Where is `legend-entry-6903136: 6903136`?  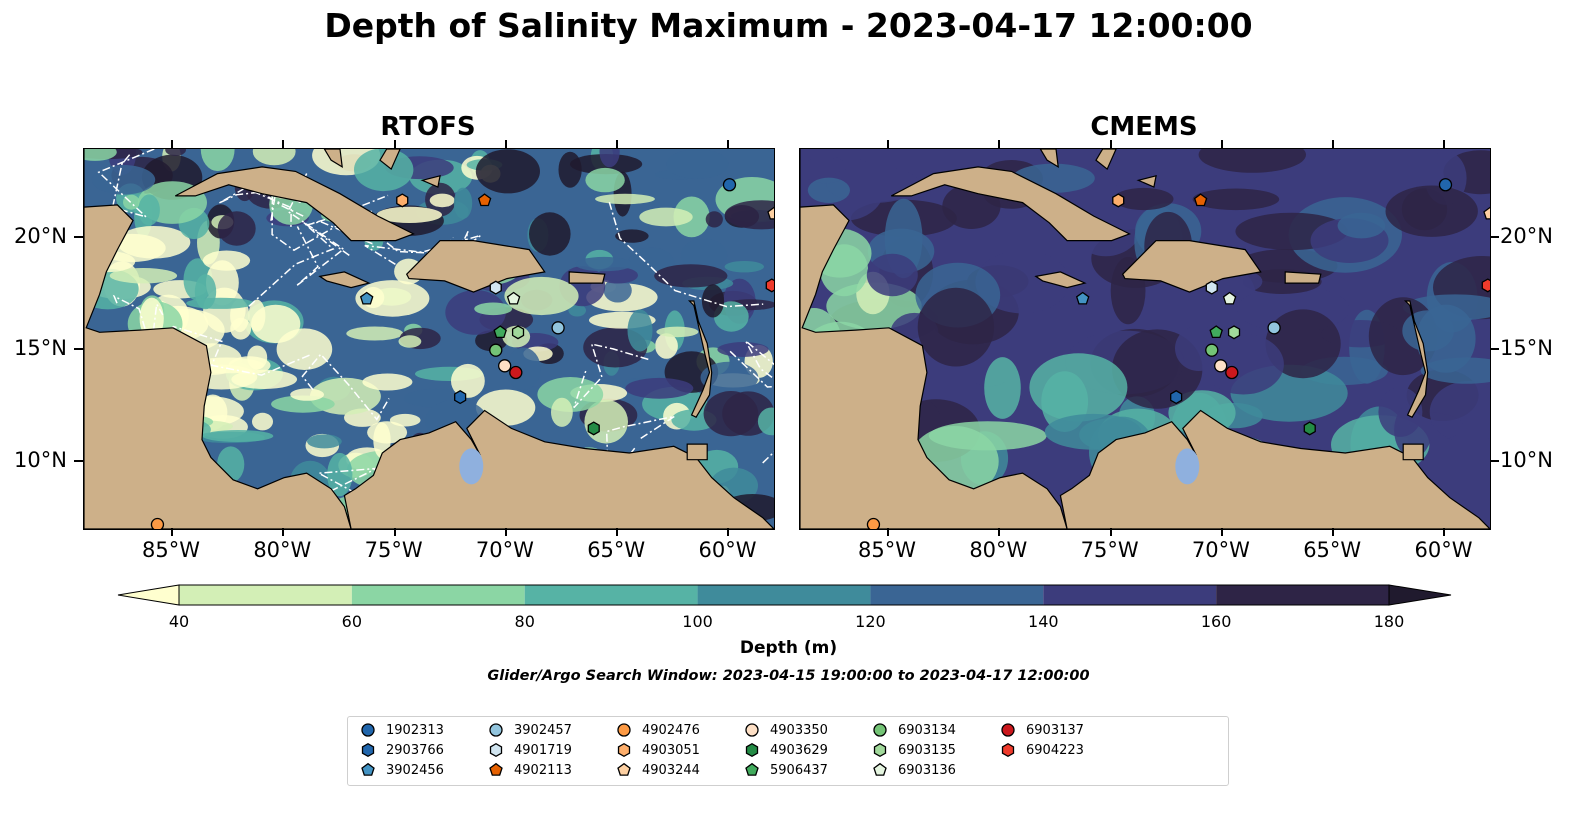 legend-entry-6903136: 6903136 is located at coordinates (913, 770).